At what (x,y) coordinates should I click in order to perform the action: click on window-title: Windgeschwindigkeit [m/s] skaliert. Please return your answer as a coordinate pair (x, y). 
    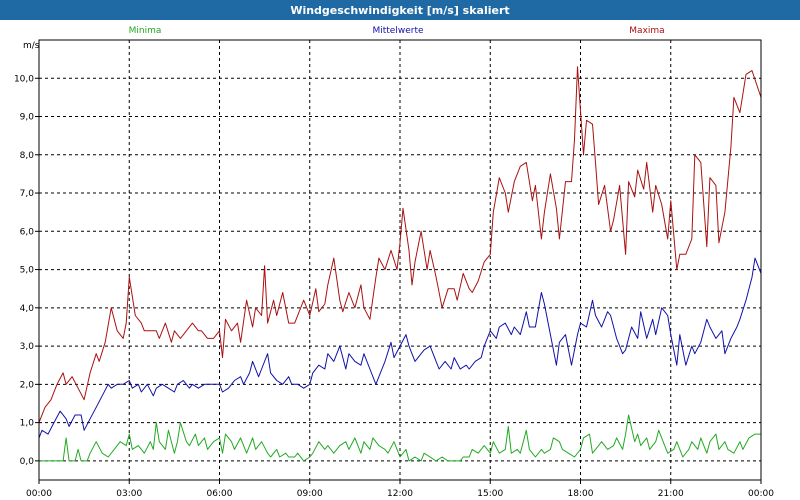
    Looking at the image, I should click on (400, 10).